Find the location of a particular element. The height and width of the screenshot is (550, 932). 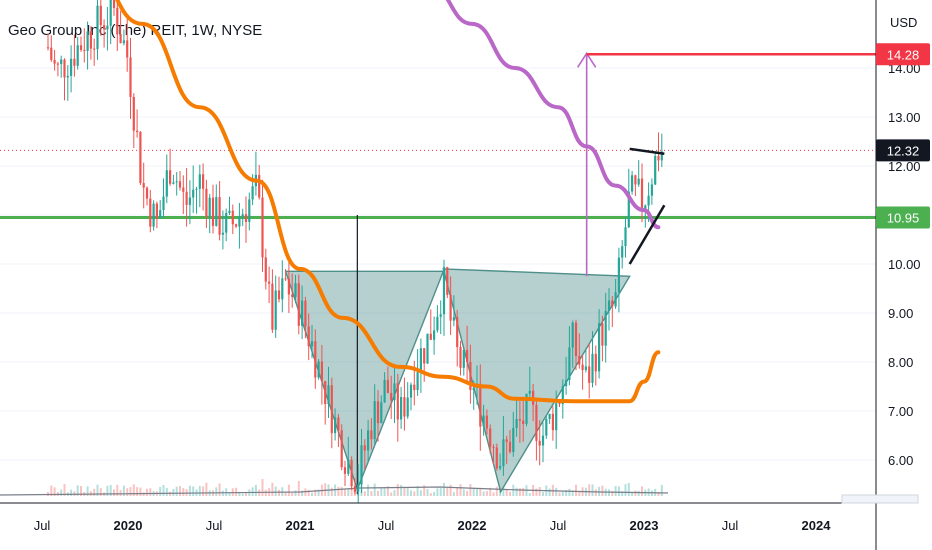

currency-label: USD is located at coordinates (903, 22).